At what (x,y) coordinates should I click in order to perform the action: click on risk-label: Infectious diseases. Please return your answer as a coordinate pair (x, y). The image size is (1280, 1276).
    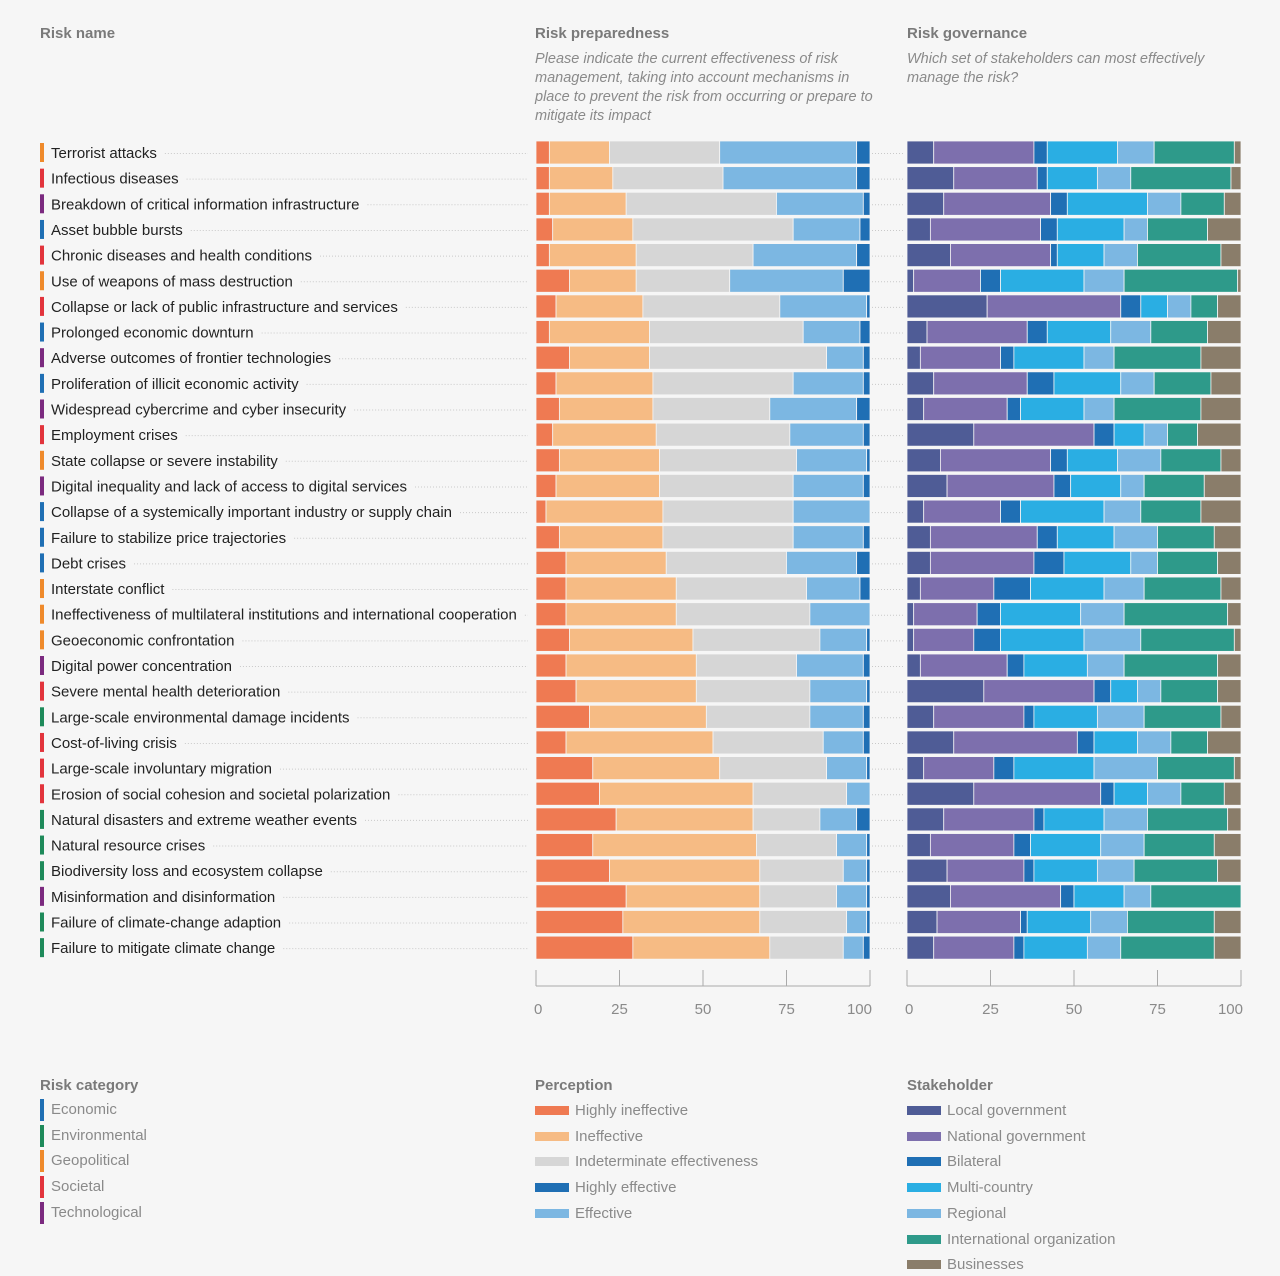
    Looking at the image, I should click on (115, 179).